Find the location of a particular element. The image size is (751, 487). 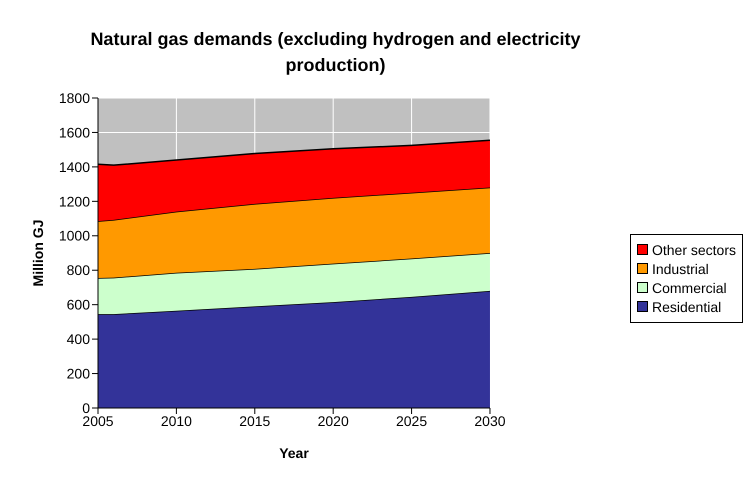

x-tick-label: 2015 is located at coordinates (255, 420).